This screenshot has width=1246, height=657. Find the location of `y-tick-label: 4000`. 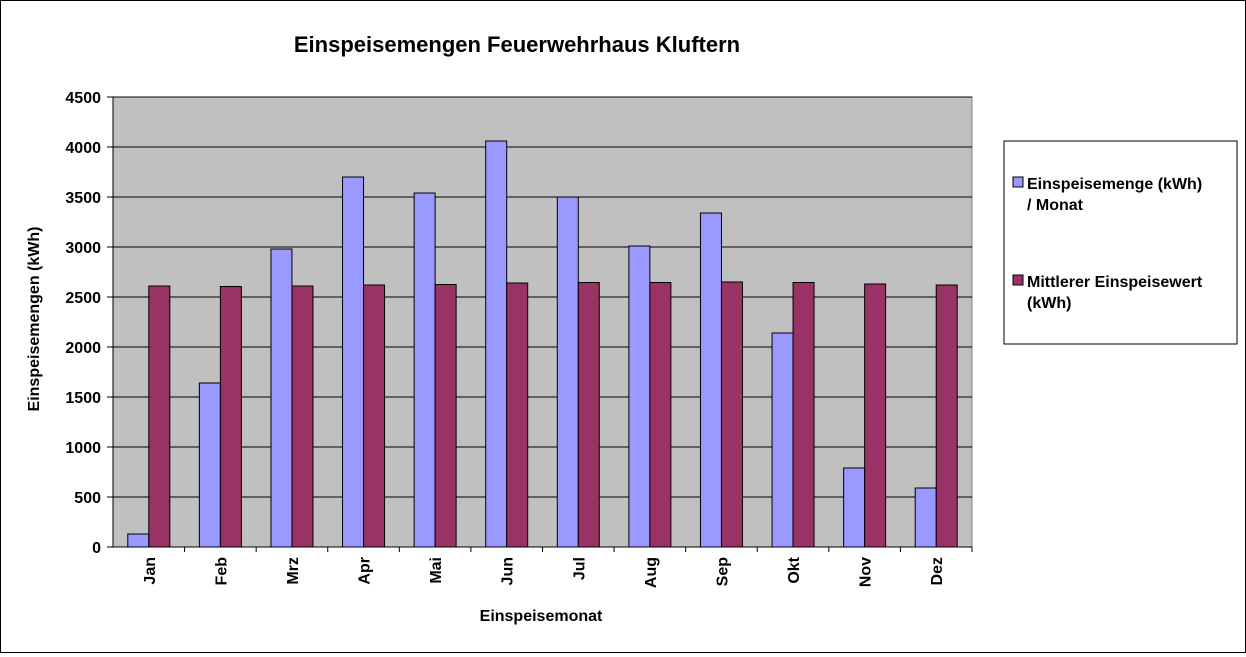

y-tick-label: 4000 is located at coordinates (83, 148).